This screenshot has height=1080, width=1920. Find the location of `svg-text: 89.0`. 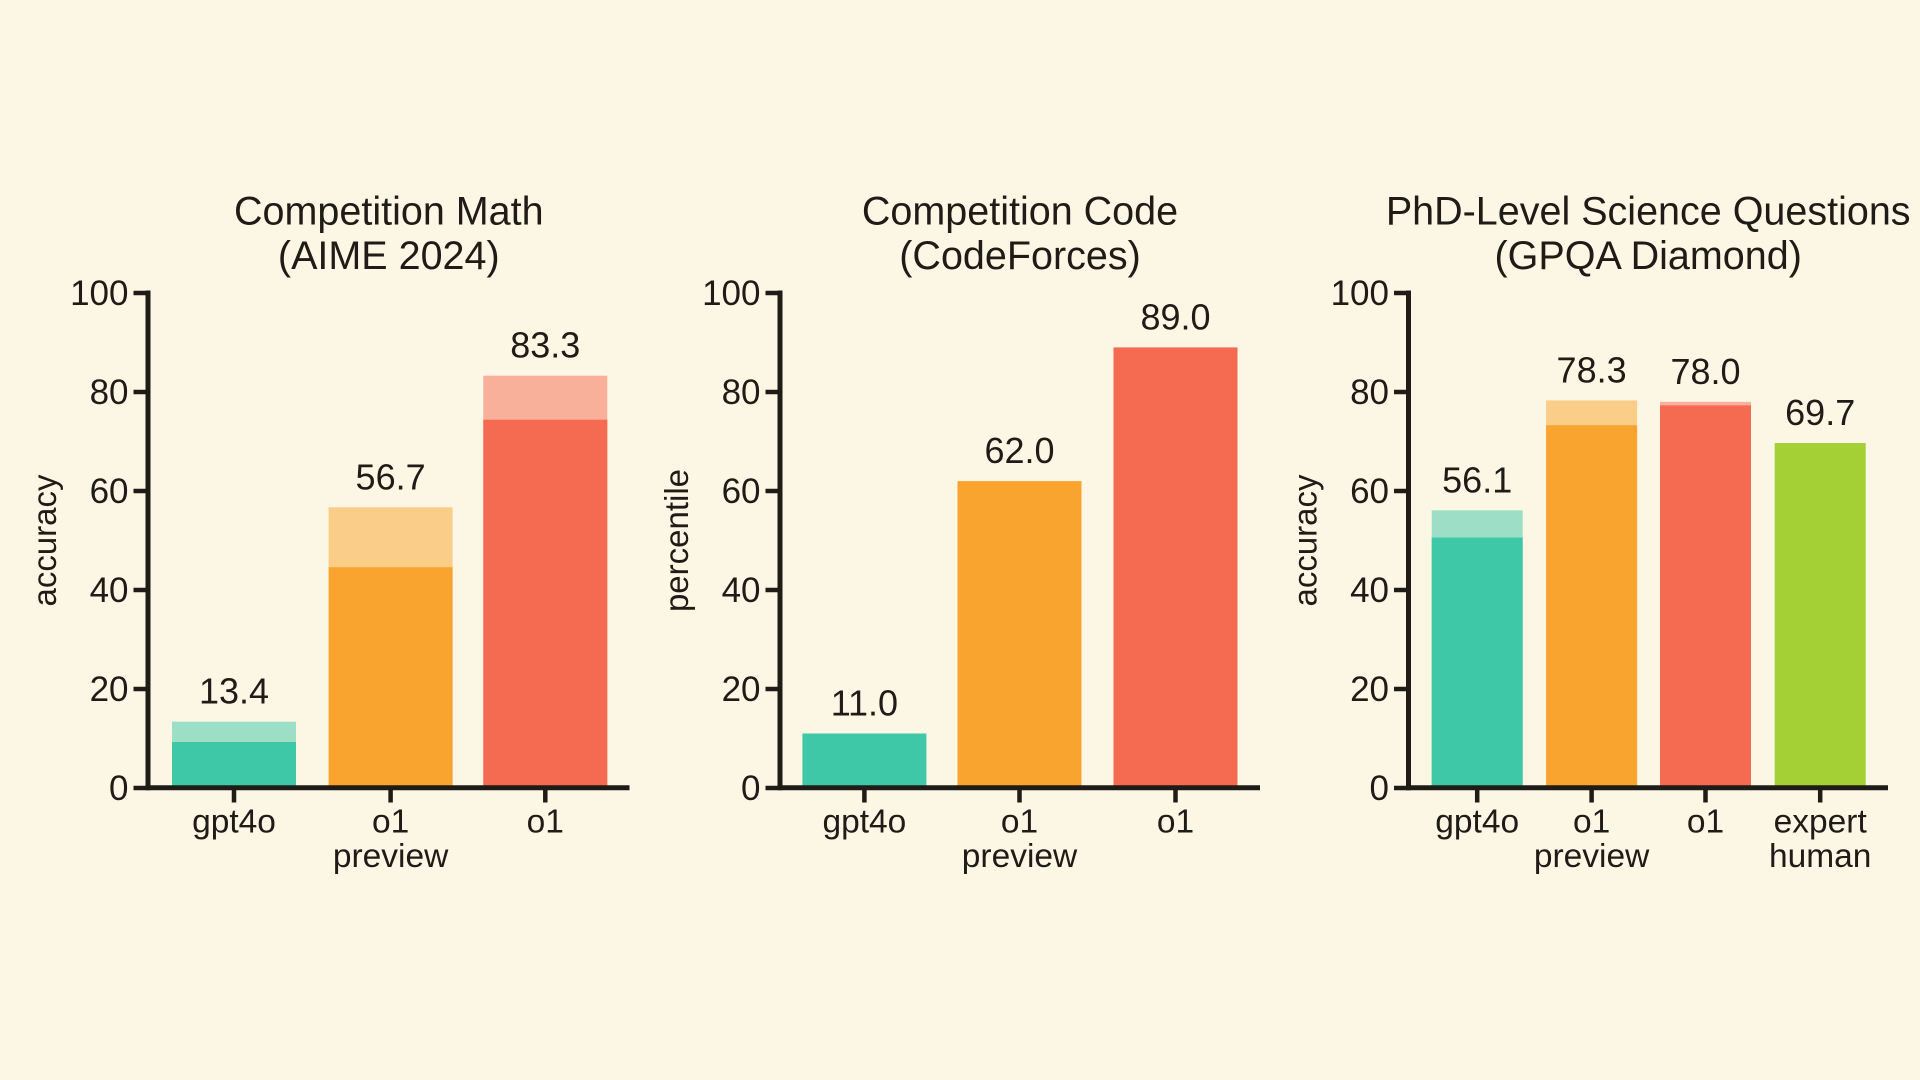

svg-text: 89.0 is located at coordinates (1175, 316).